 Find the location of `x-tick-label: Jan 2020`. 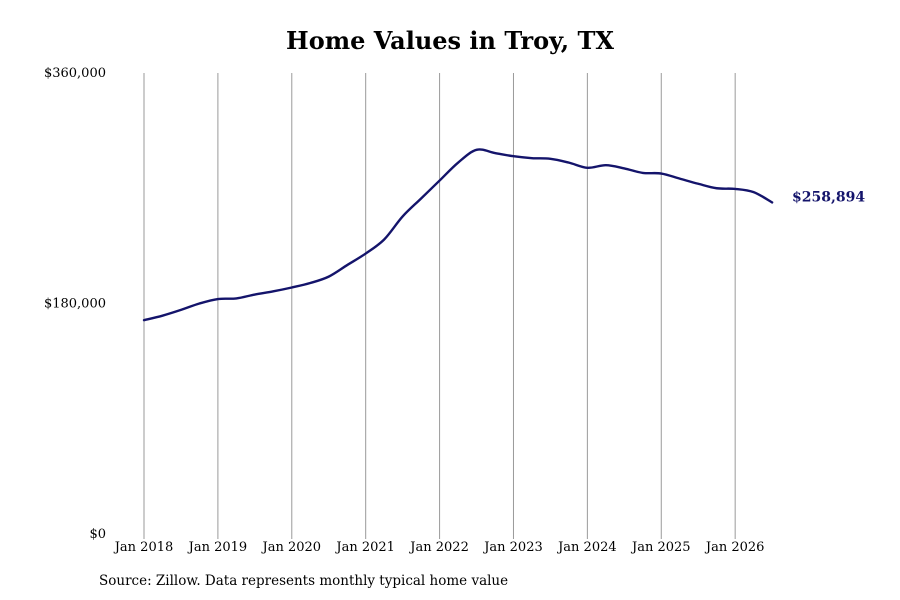

x-tick-label: Jan 2020 is located at coordinates (291, 547).